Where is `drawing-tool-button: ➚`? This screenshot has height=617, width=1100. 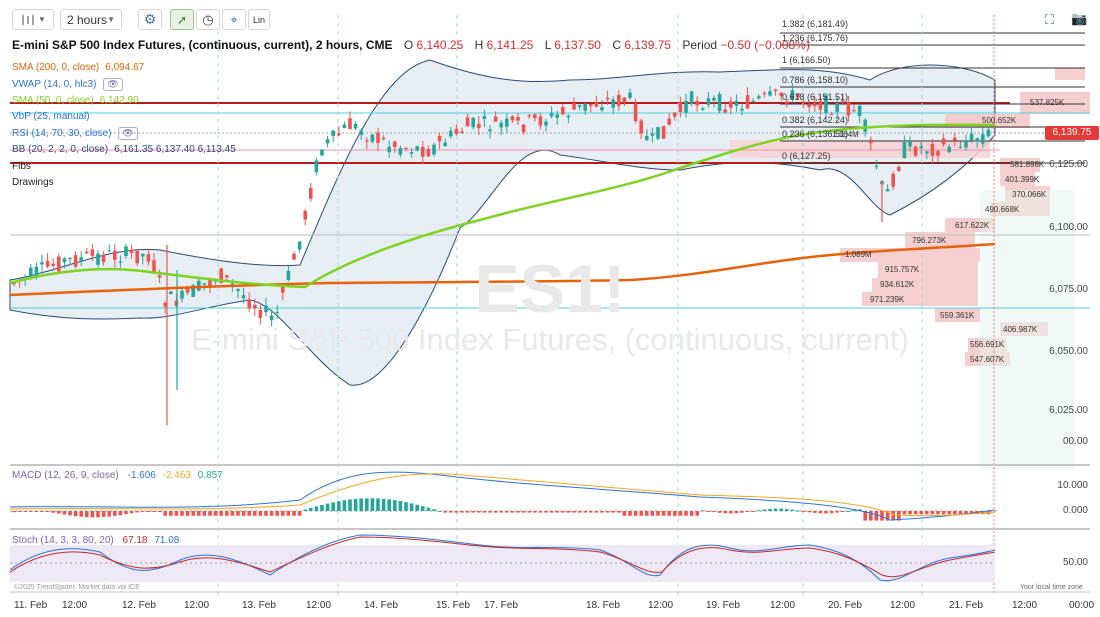 drawing-tool-button: ➚ is located at coordinates (182, 19).